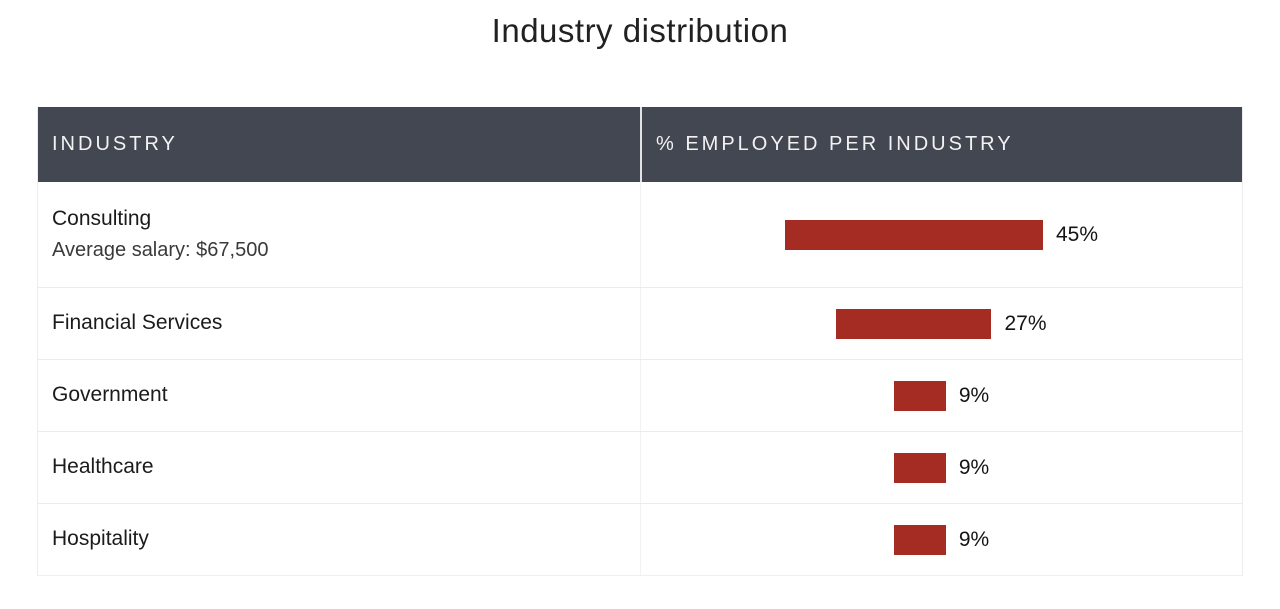  Describe the element at coordinates (137, 323) in the screenshot. I see `industry-name: Financial Services` at that location.